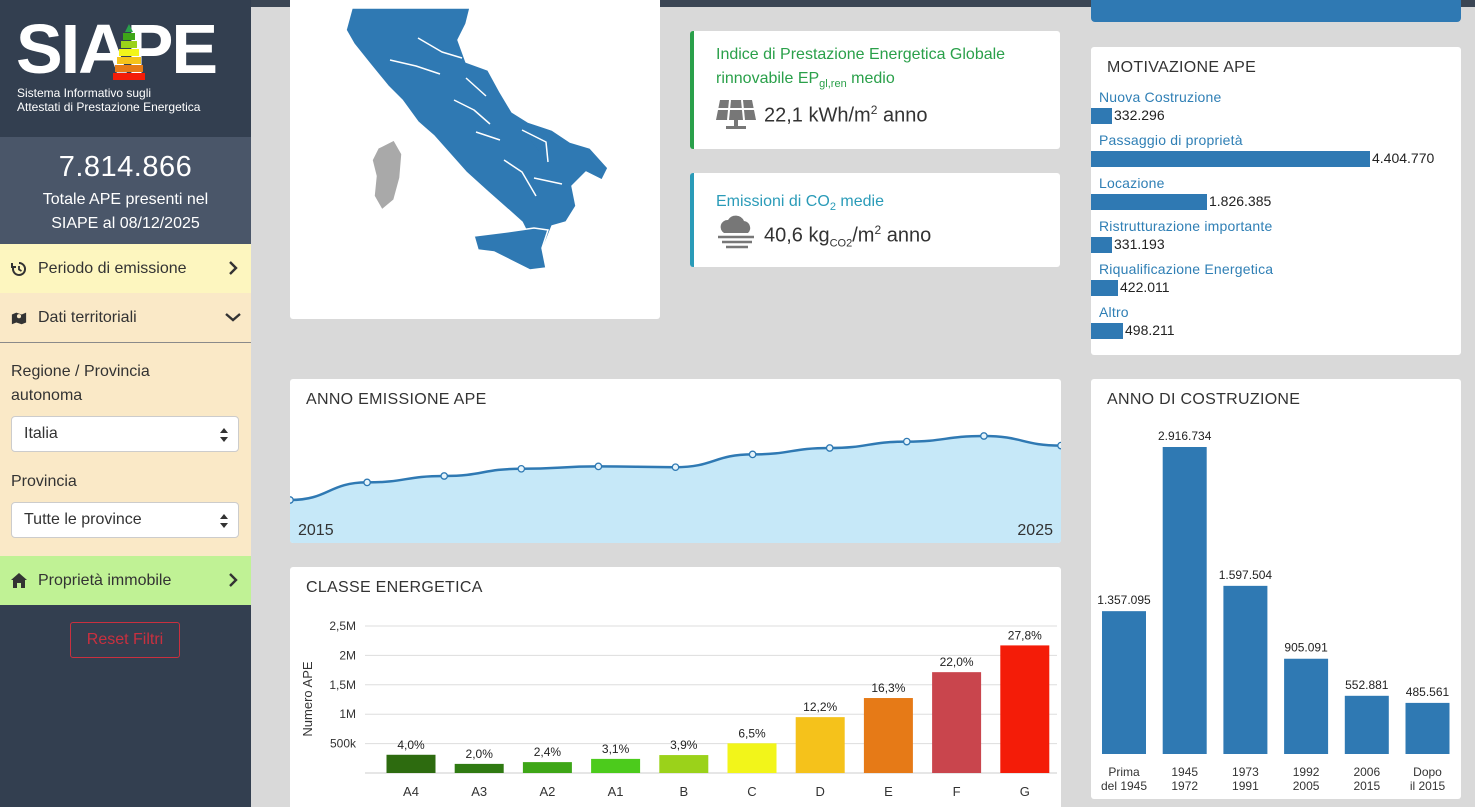 The width and height of the screenshot is (1475, 807). I want to click on total-caption-line1: Totale APE presenti nel, so click(125, 199).